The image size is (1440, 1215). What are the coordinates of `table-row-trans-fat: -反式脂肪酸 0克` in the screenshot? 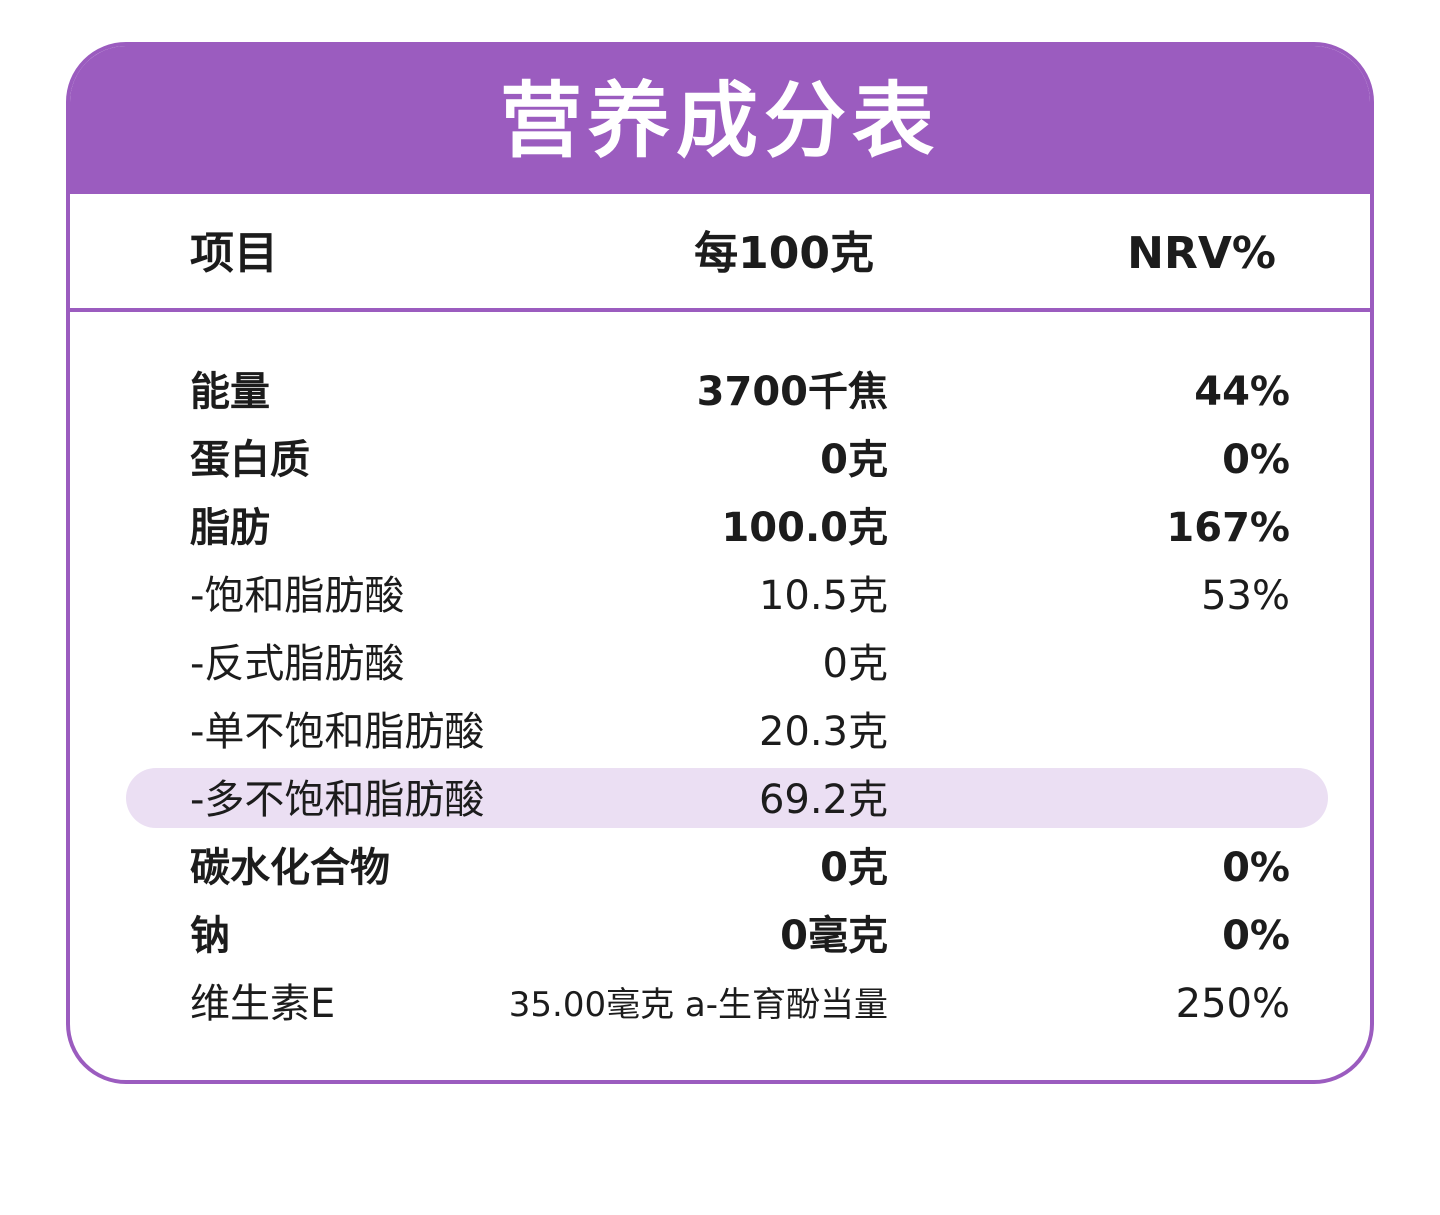 It's located at (727, 662).